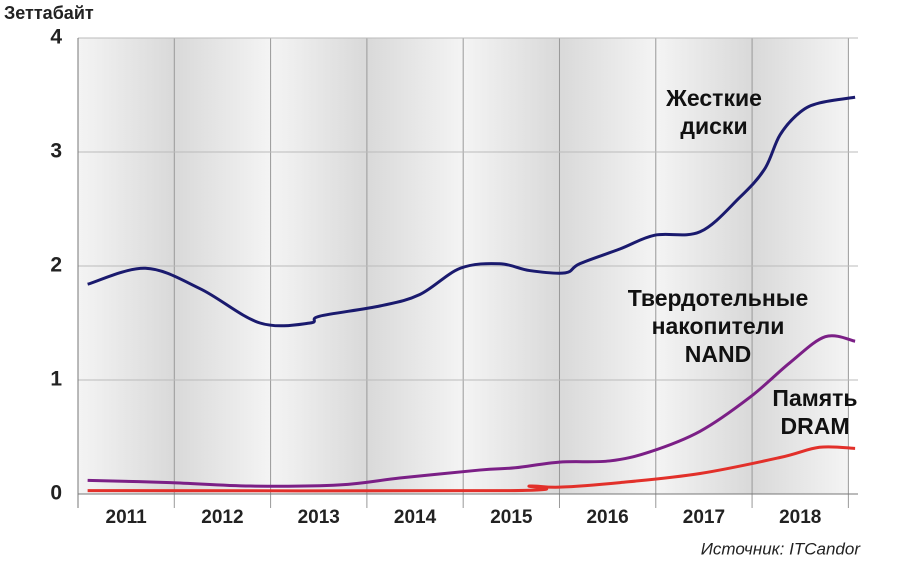 The height and width of the screenshot is (565, 900). Describe the element at coordinates (56, 37) in the screenshot. I see `y-tick-label: 4` at that location.